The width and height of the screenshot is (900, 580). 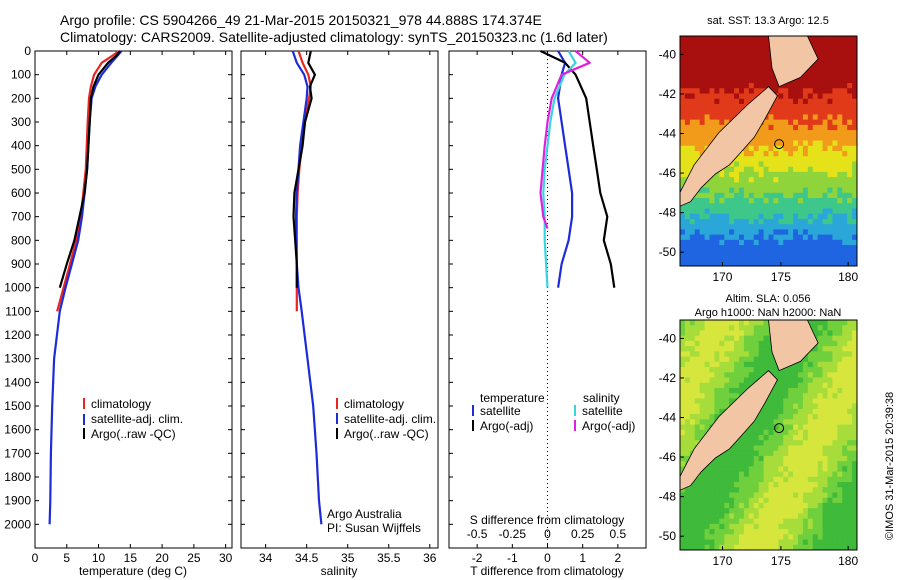 What do you see at coordinates (506, 426) in the screenshot?
I see `legend-t-argo: Argo(-adj)` at bounding box center [506, 426].